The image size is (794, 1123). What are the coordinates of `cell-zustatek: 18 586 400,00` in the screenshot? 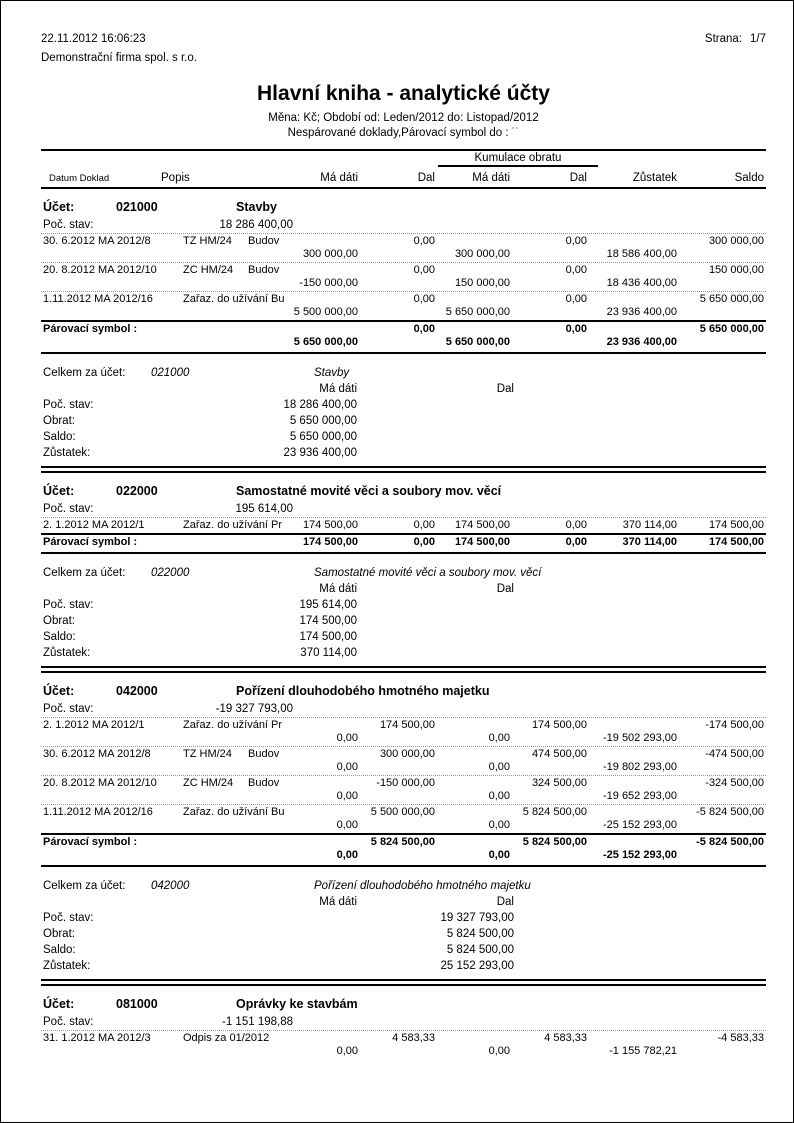 It's located at (641, 254).